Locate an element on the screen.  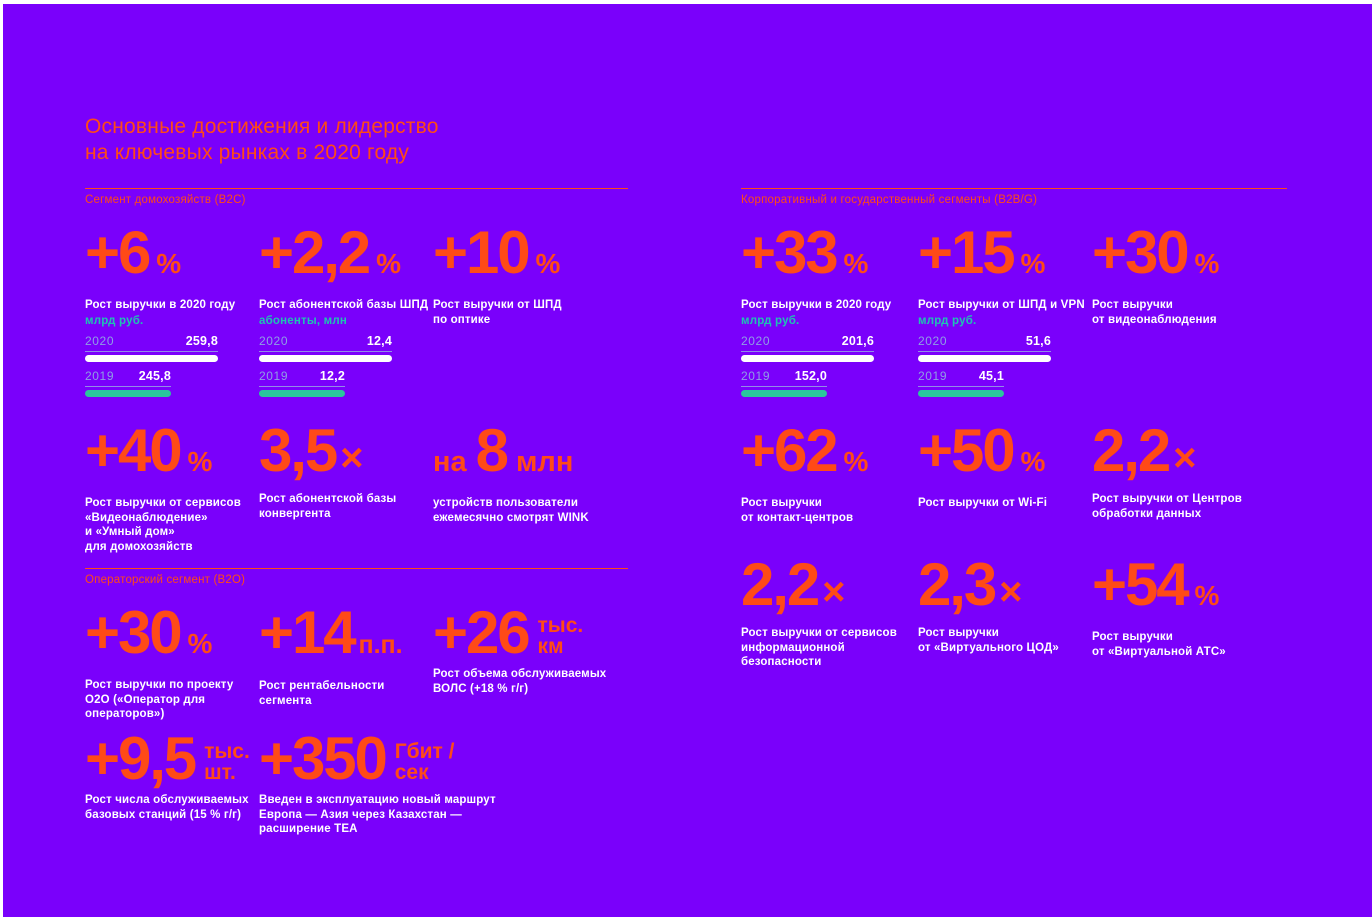
bar-value: 201,6 is located at coordinates (857, 341).